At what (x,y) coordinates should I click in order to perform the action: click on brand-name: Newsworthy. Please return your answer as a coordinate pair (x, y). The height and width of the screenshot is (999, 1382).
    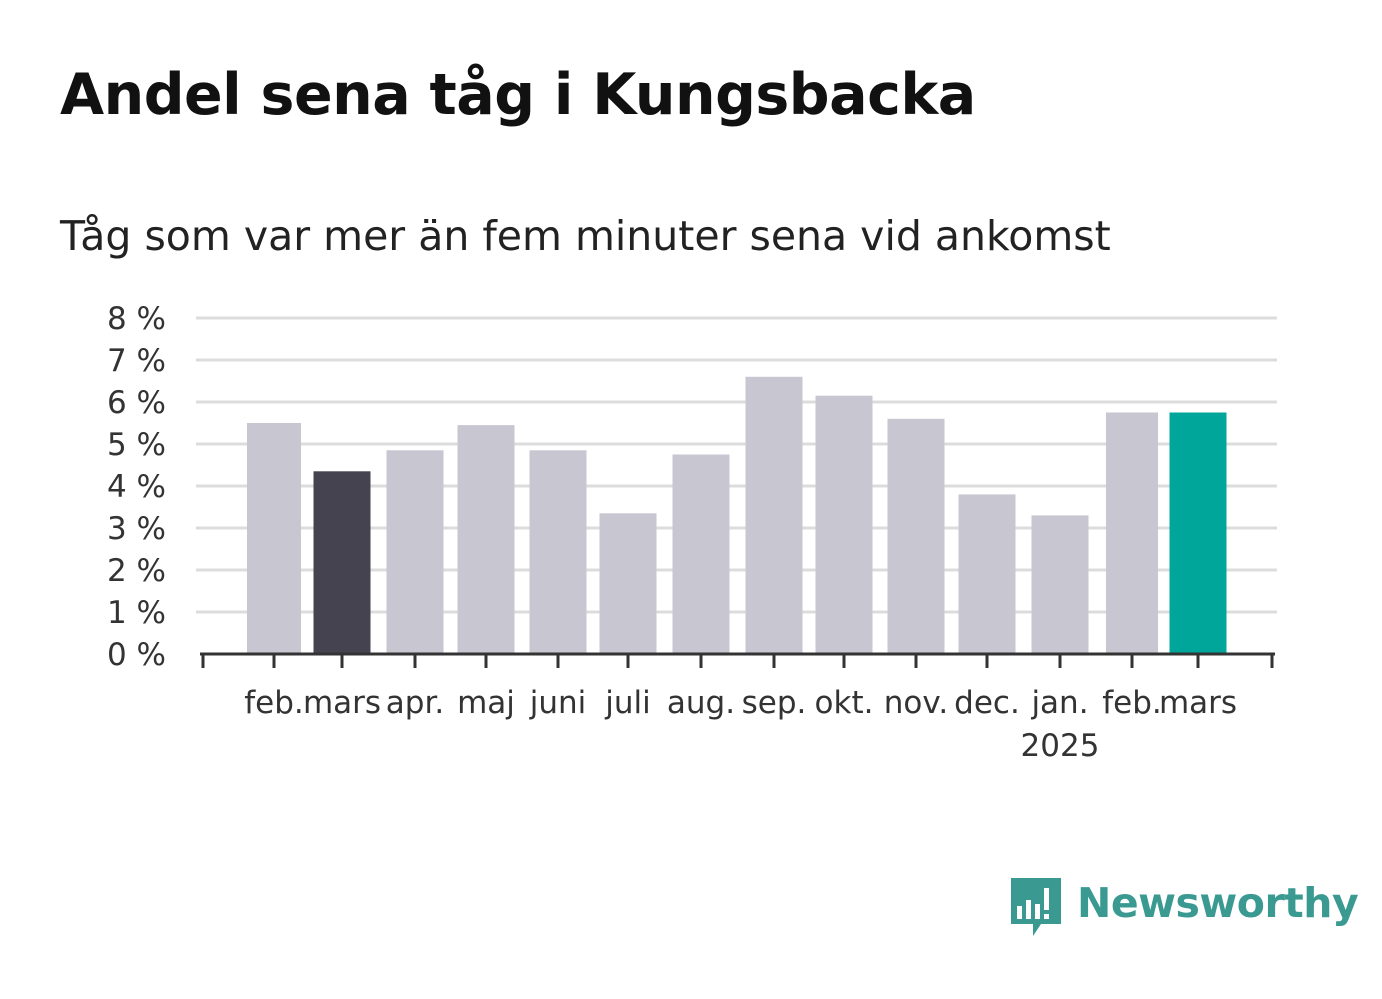
    Looking at the image, I should click on (1218, 903).